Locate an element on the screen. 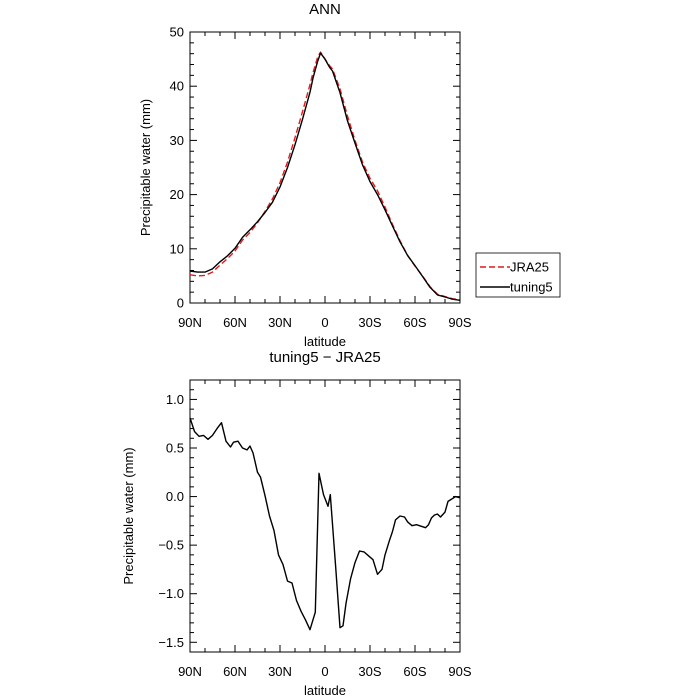  y-tick-label: 0.5 is located at coordinates (175, 448).